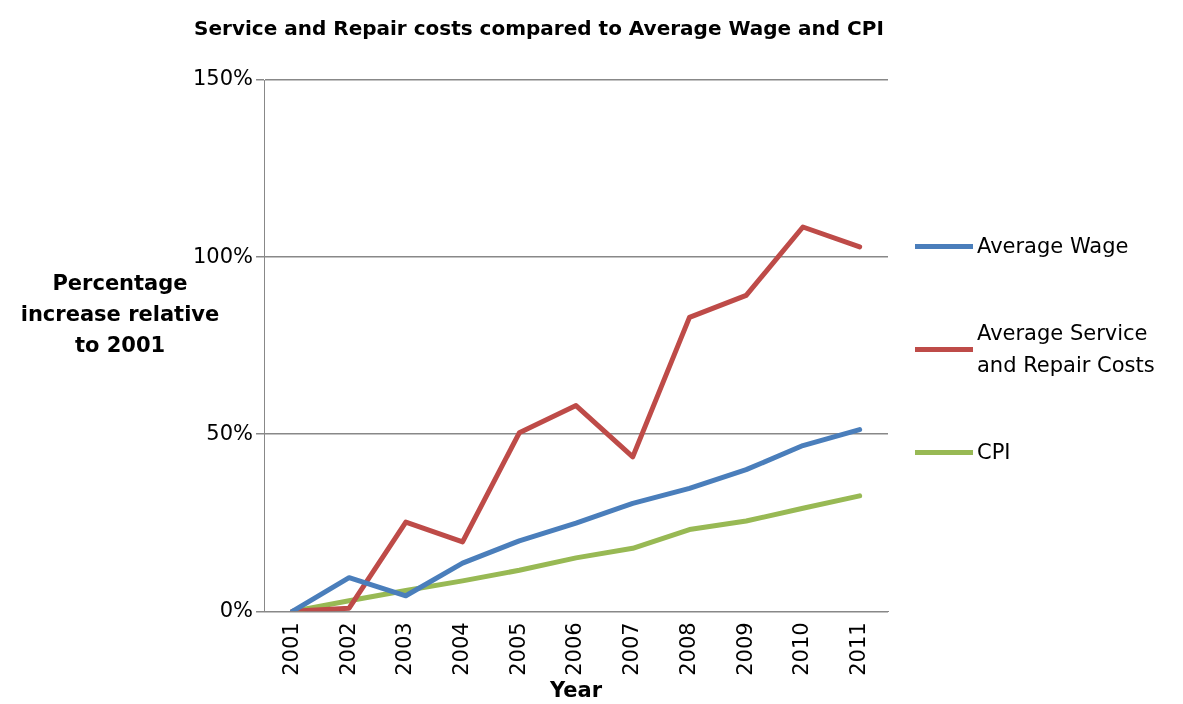 This screenshot has height=704, width=1183. I want to click on legend-label: Average Wage, so click(1053, 246).